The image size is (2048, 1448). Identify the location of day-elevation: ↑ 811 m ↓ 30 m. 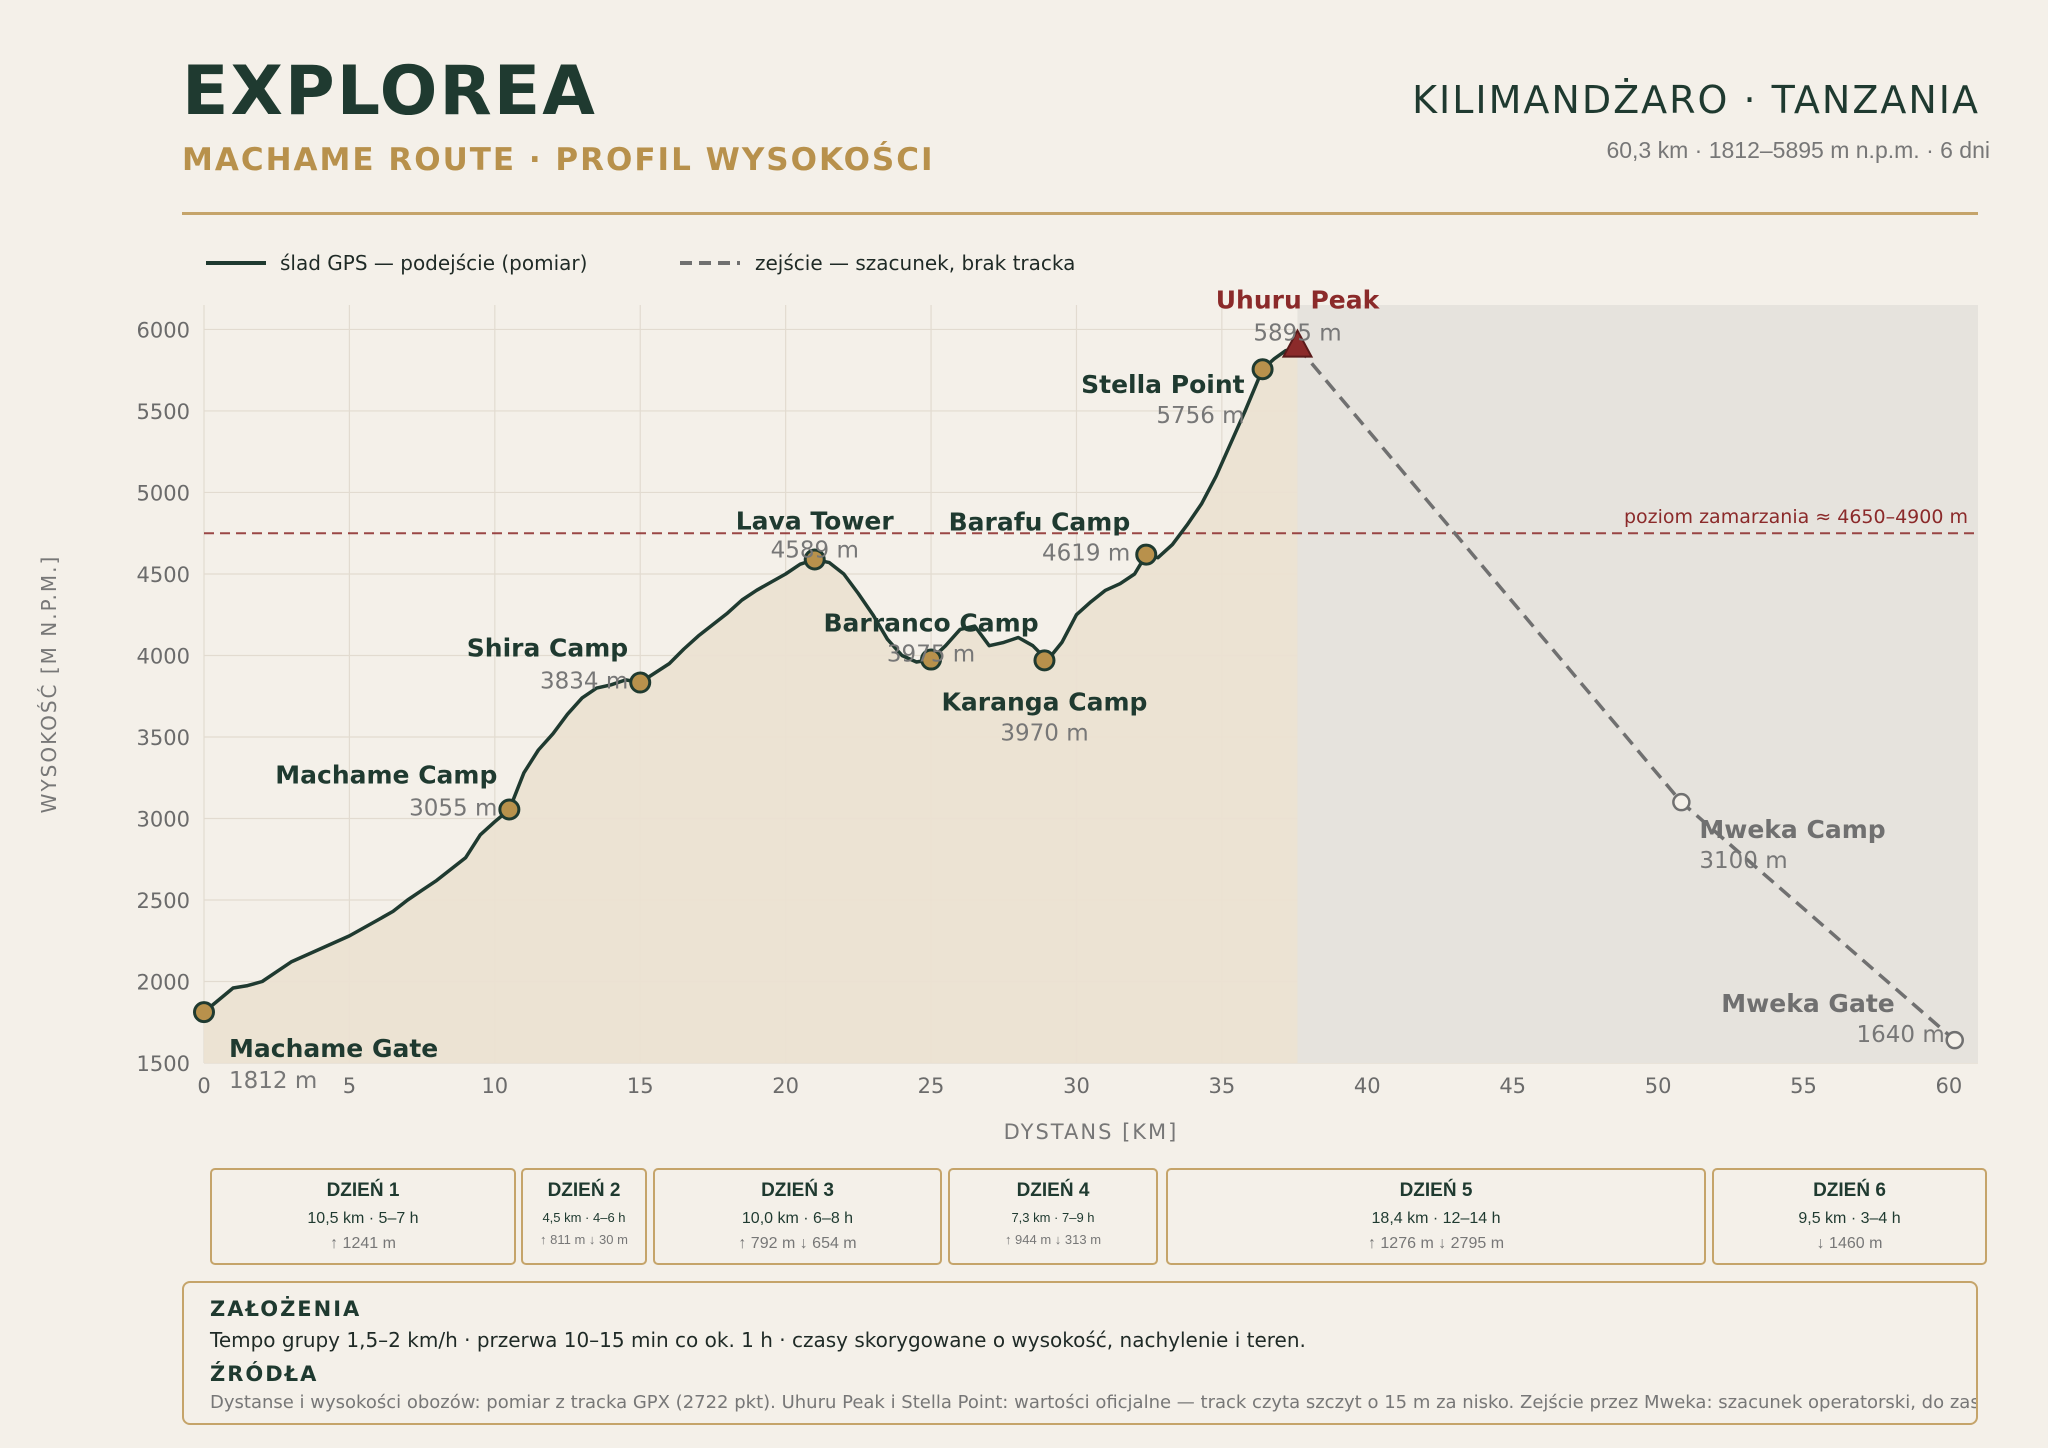
(584, 1239).